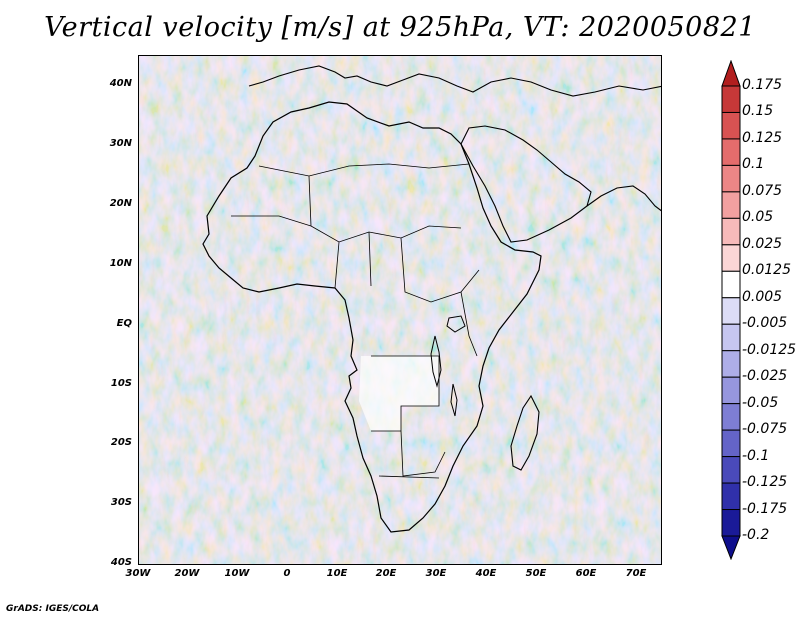 The width and height of the screenshot is (800, 618). What do you see at coordinates (138, 573) in the screenshot?
I see `x-tick-label: 30W` at bounding box center [138, 573].